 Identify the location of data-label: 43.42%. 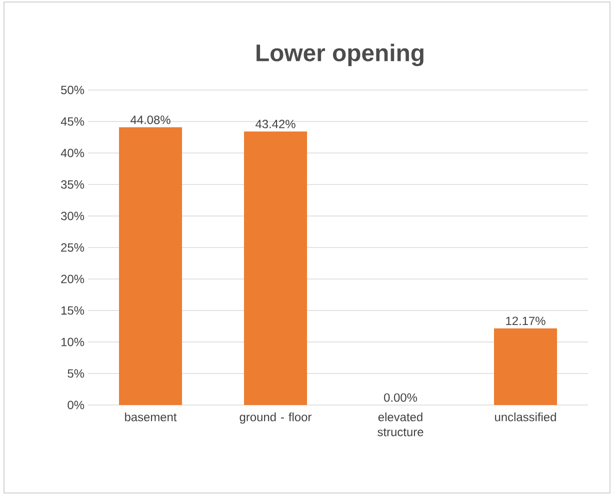
(276, 124).